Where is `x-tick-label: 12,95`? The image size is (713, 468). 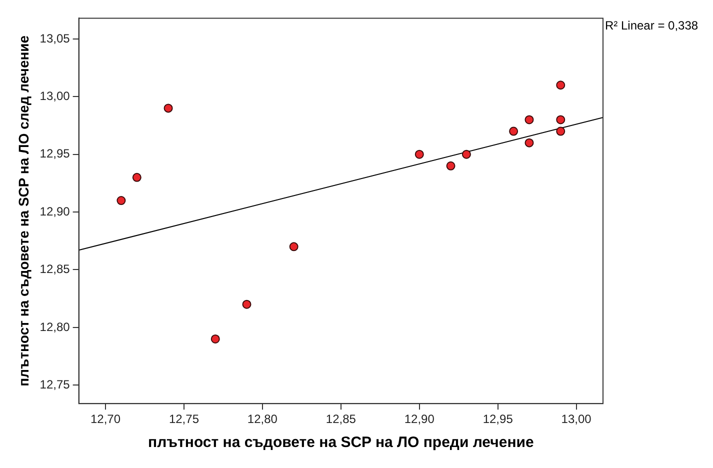 x-tick-label: 12,95 is located at coordinates (498, 419).